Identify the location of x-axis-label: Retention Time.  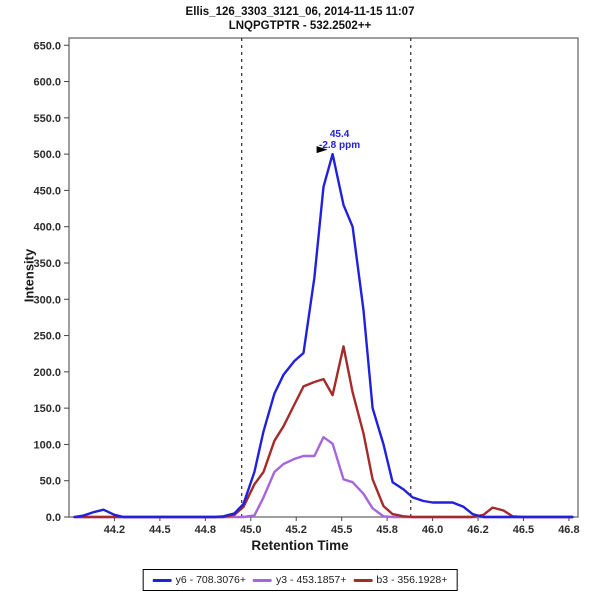
(300, 545).